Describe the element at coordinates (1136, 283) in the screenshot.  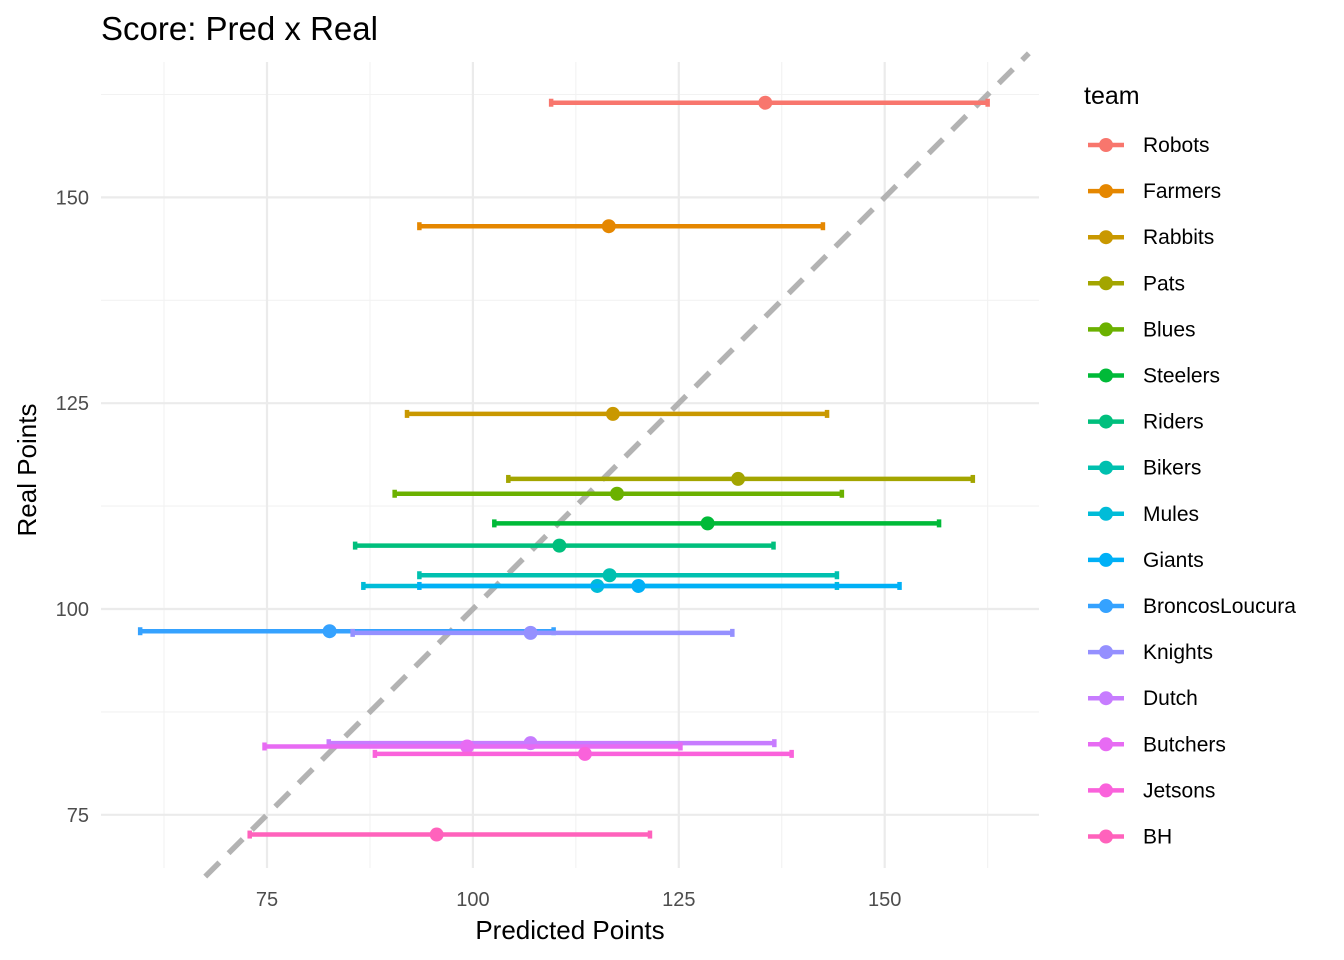
I see `legend-item: Pats` at that location.